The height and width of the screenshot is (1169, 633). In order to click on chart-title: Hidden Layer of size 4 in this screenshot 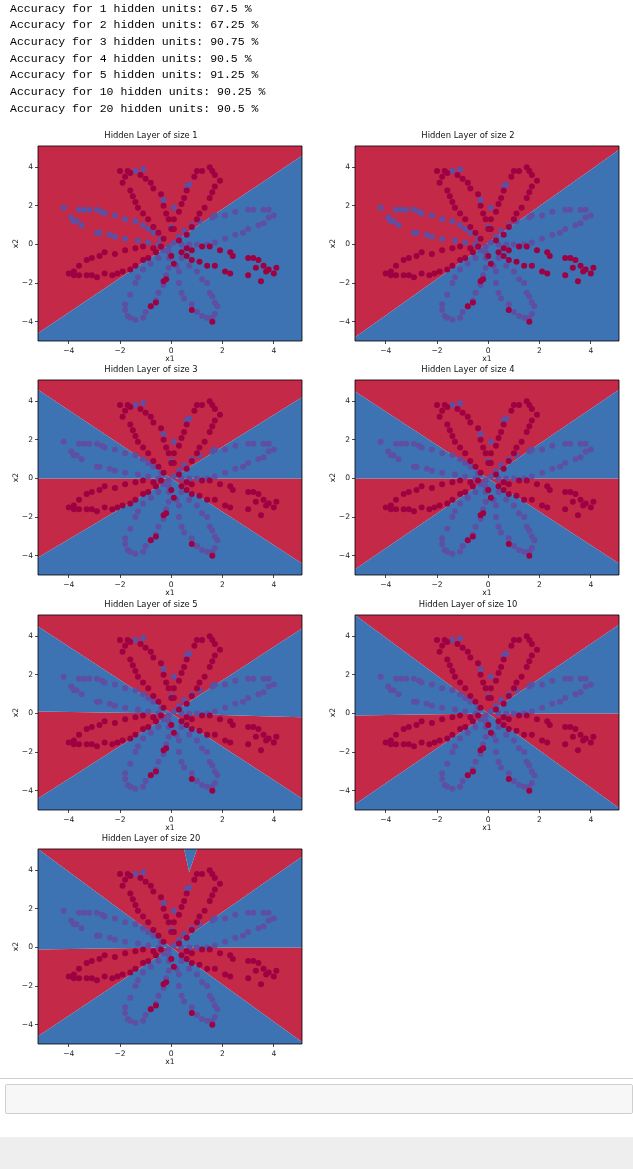, I will do `click(468, 369)`.